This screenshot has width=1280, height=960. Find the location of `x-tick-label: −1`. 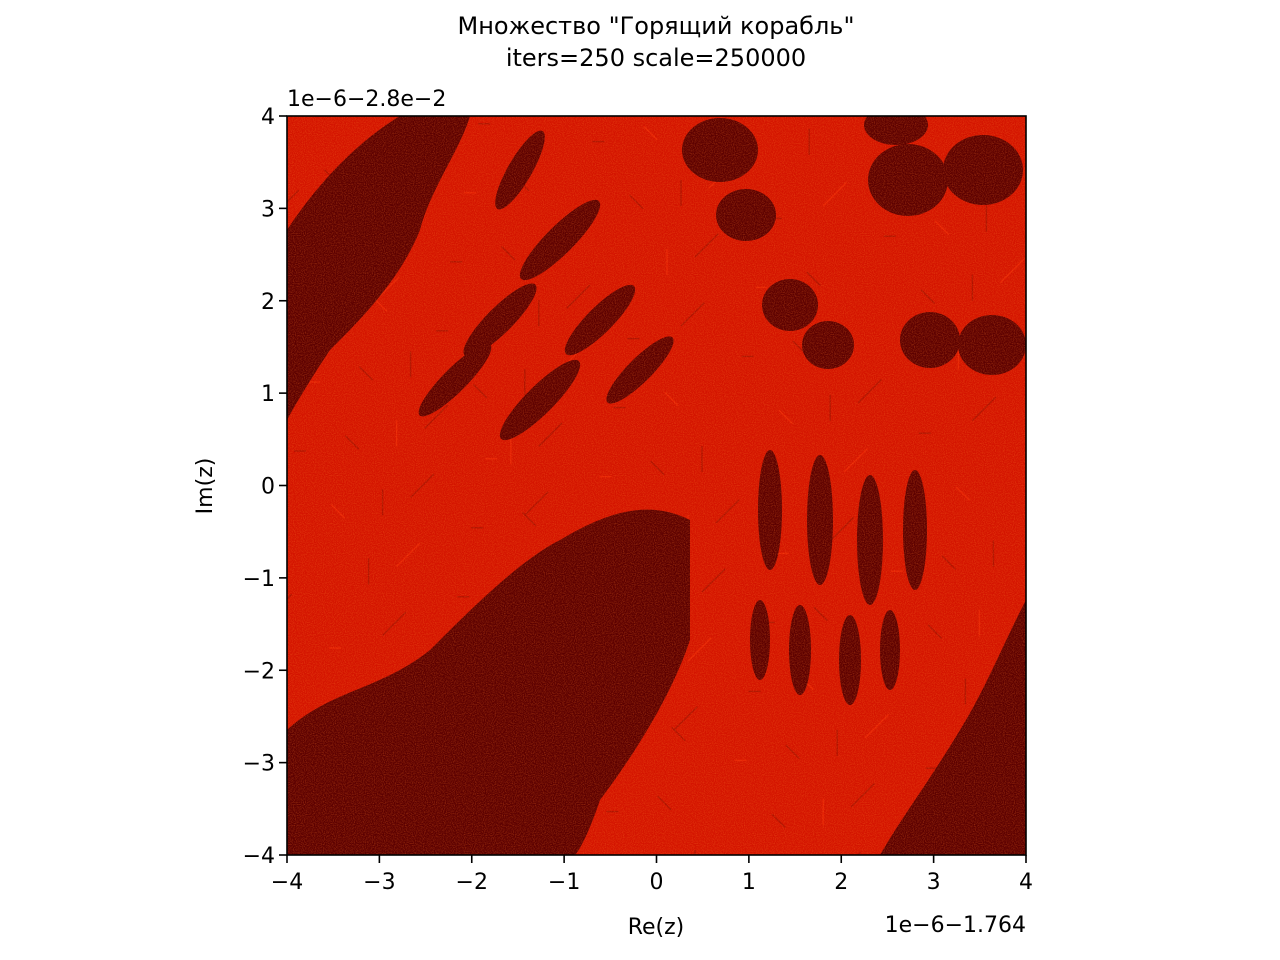

x-tick-label: −1 is located at coordinates (564, 882).